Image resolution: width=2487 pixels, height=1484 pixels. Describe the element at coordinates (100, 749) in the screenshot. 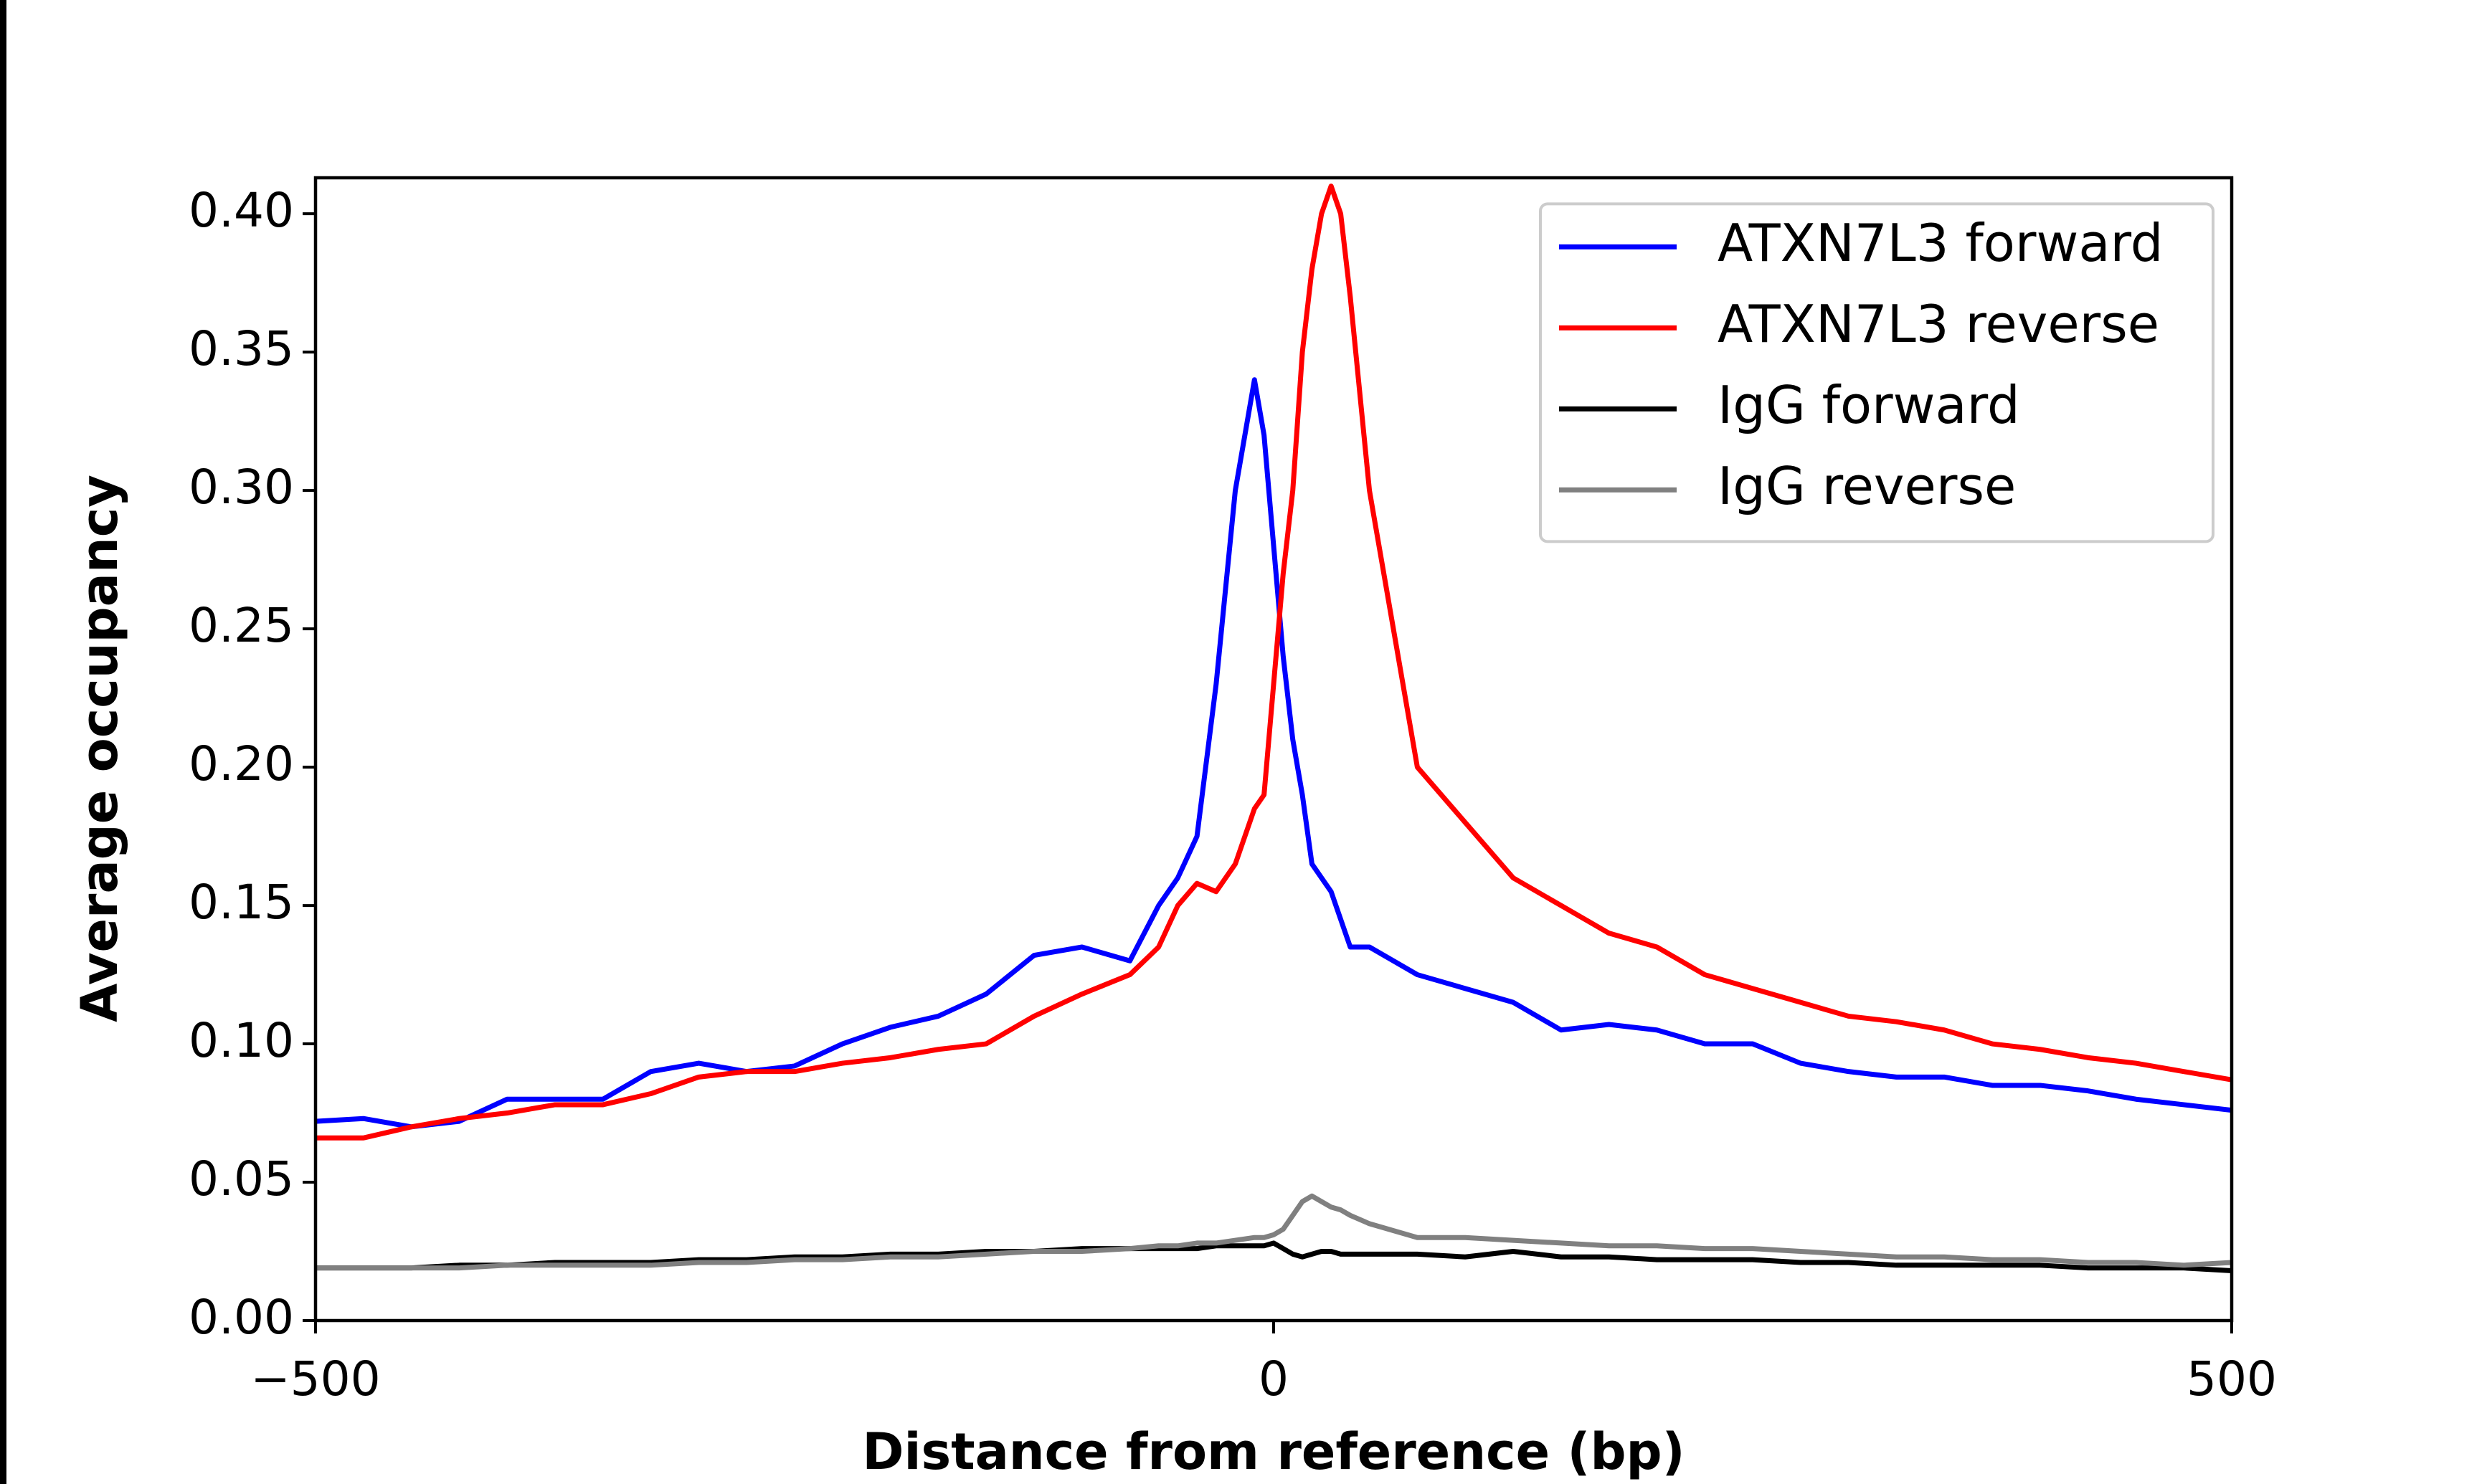

I see `y-axis-label: Average occupancy` at that location.